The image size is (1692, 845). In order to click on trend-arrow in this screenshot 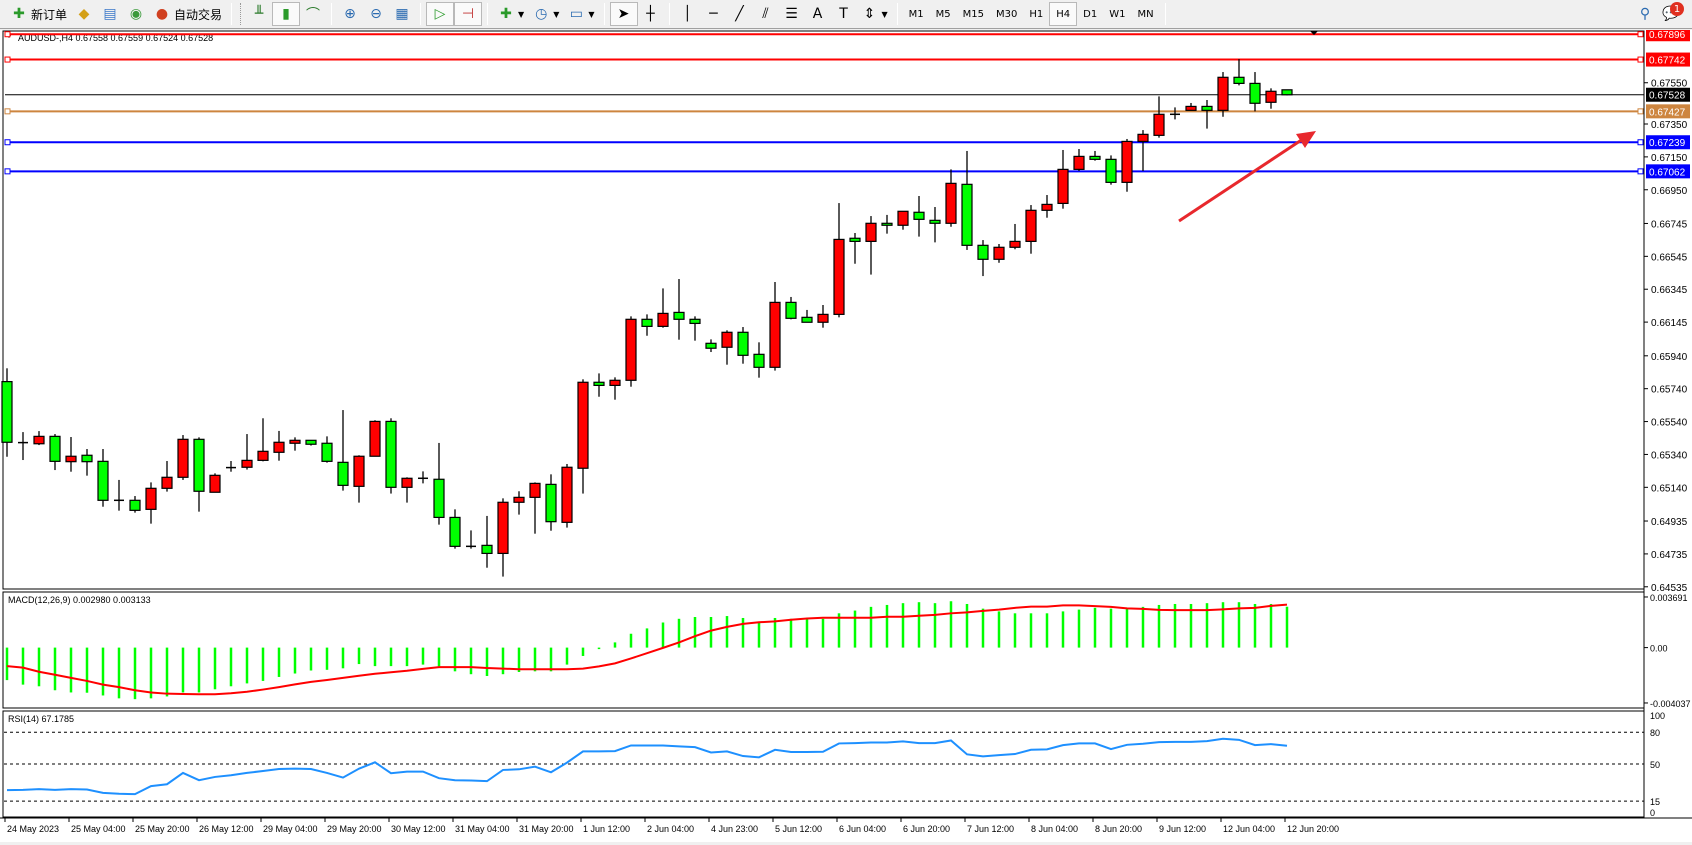, I will do `click(1242, 179)`.